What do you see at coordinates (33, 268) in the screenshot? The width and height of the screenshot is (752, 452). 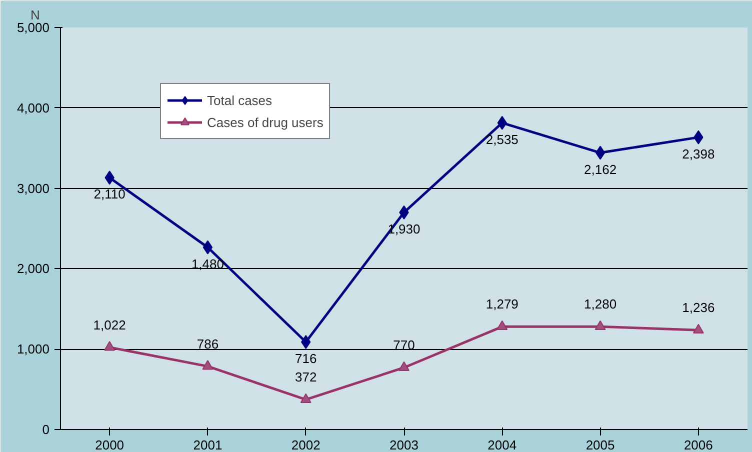 I see `y-tick-label: 2,000` at bounding box center [33, 268].